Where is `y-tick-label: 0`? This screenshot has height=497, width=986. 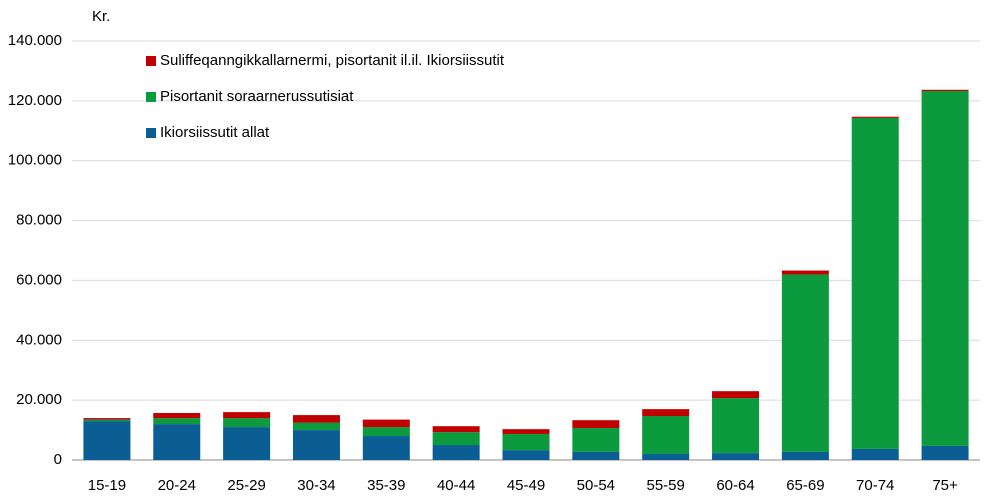 y-tick-label: 0 is located at coordinates (58, 459).